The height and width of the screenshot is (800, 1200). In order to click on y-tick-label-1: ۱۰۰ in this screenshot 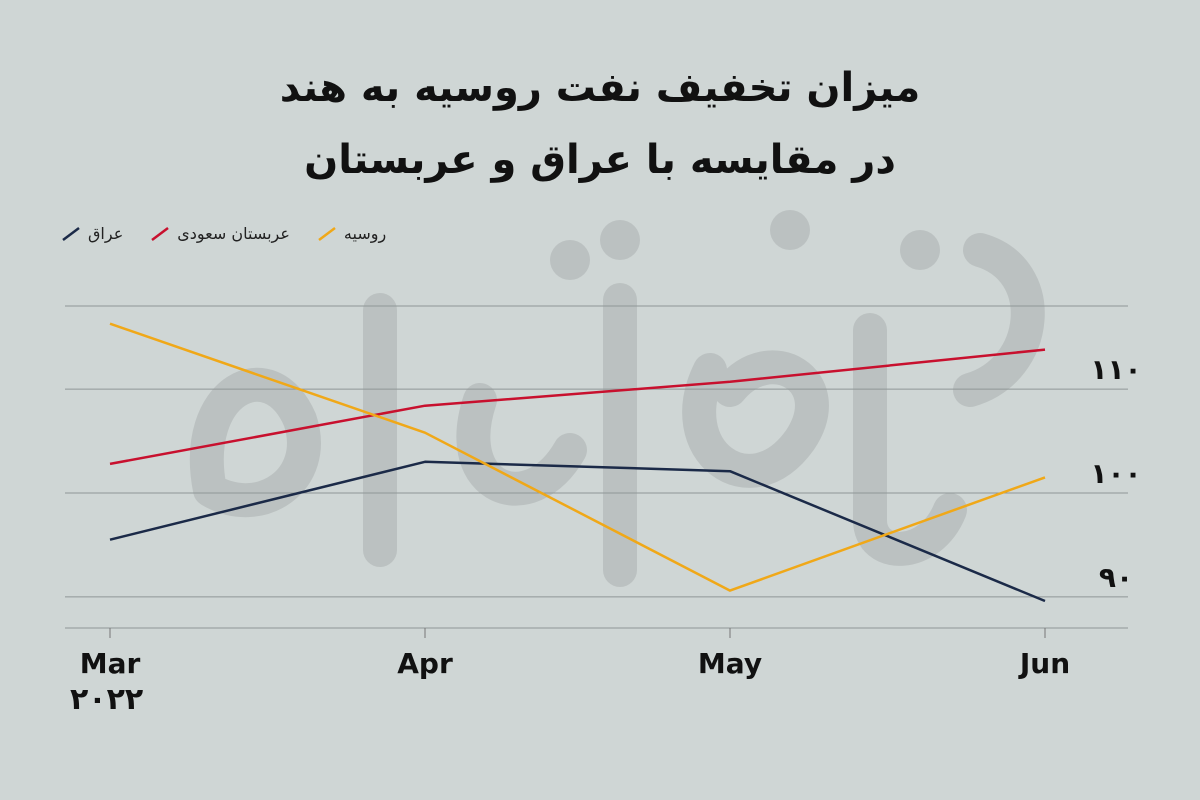, I will do `click(1115, 473)`.